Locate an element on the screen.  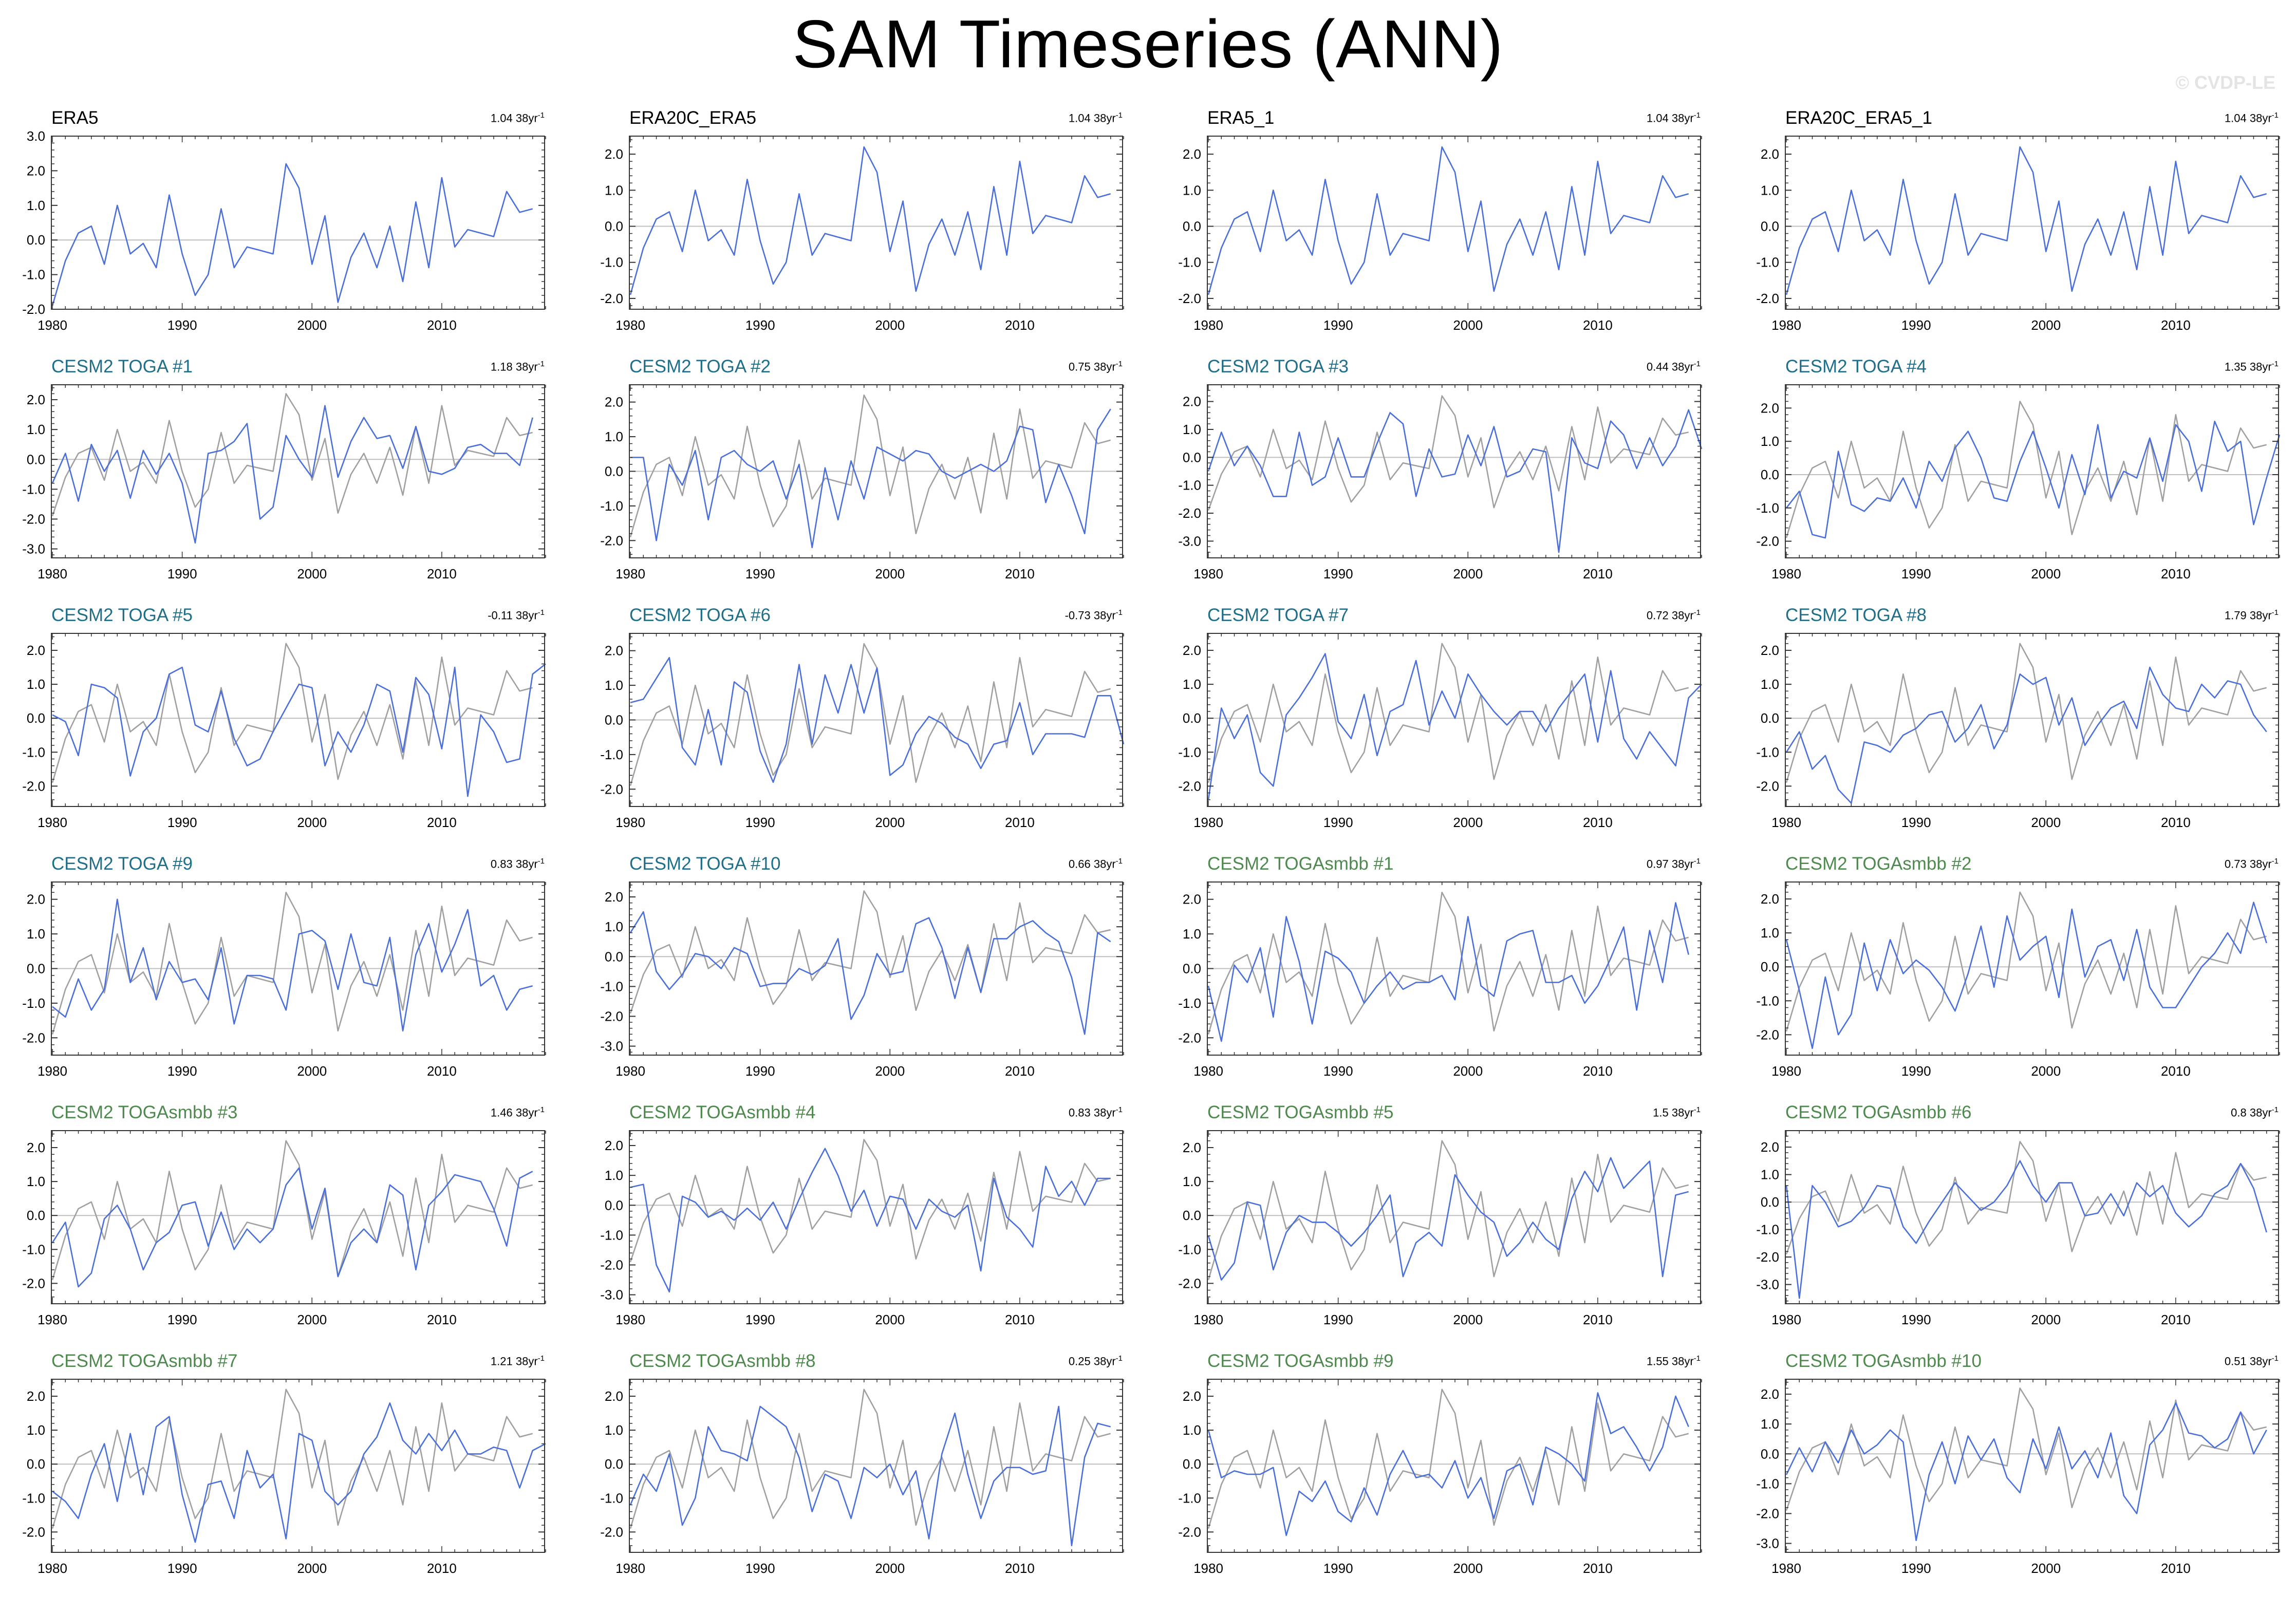
y-tick-label: -3.0 is located at coordinates (1767, 1543).